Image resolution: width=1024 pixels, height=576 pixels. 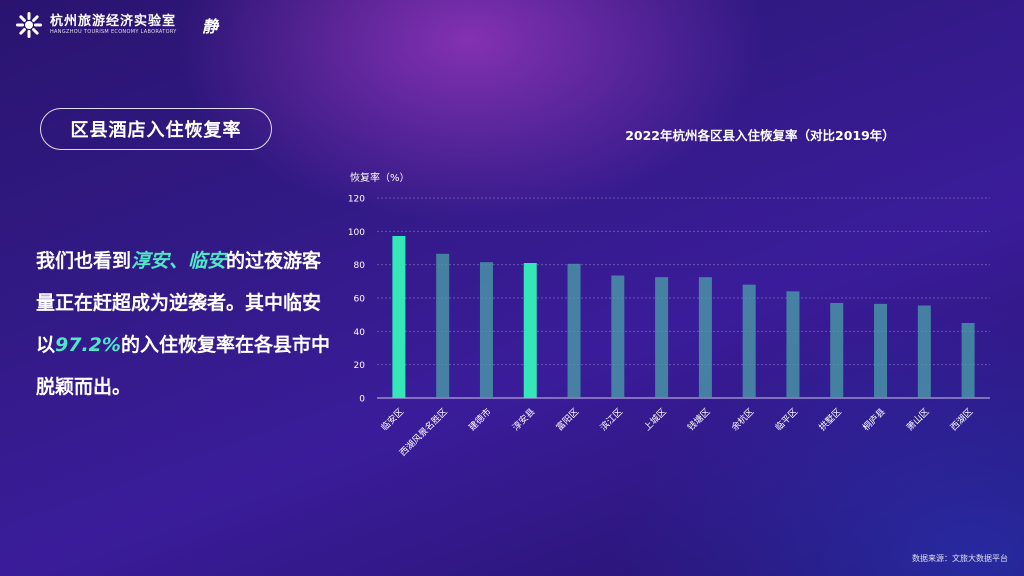 What do you see at coordinates (524, 420) in the screenshot?
I see `x-tick-label: 淳安县` at bounding box center [524, 420].